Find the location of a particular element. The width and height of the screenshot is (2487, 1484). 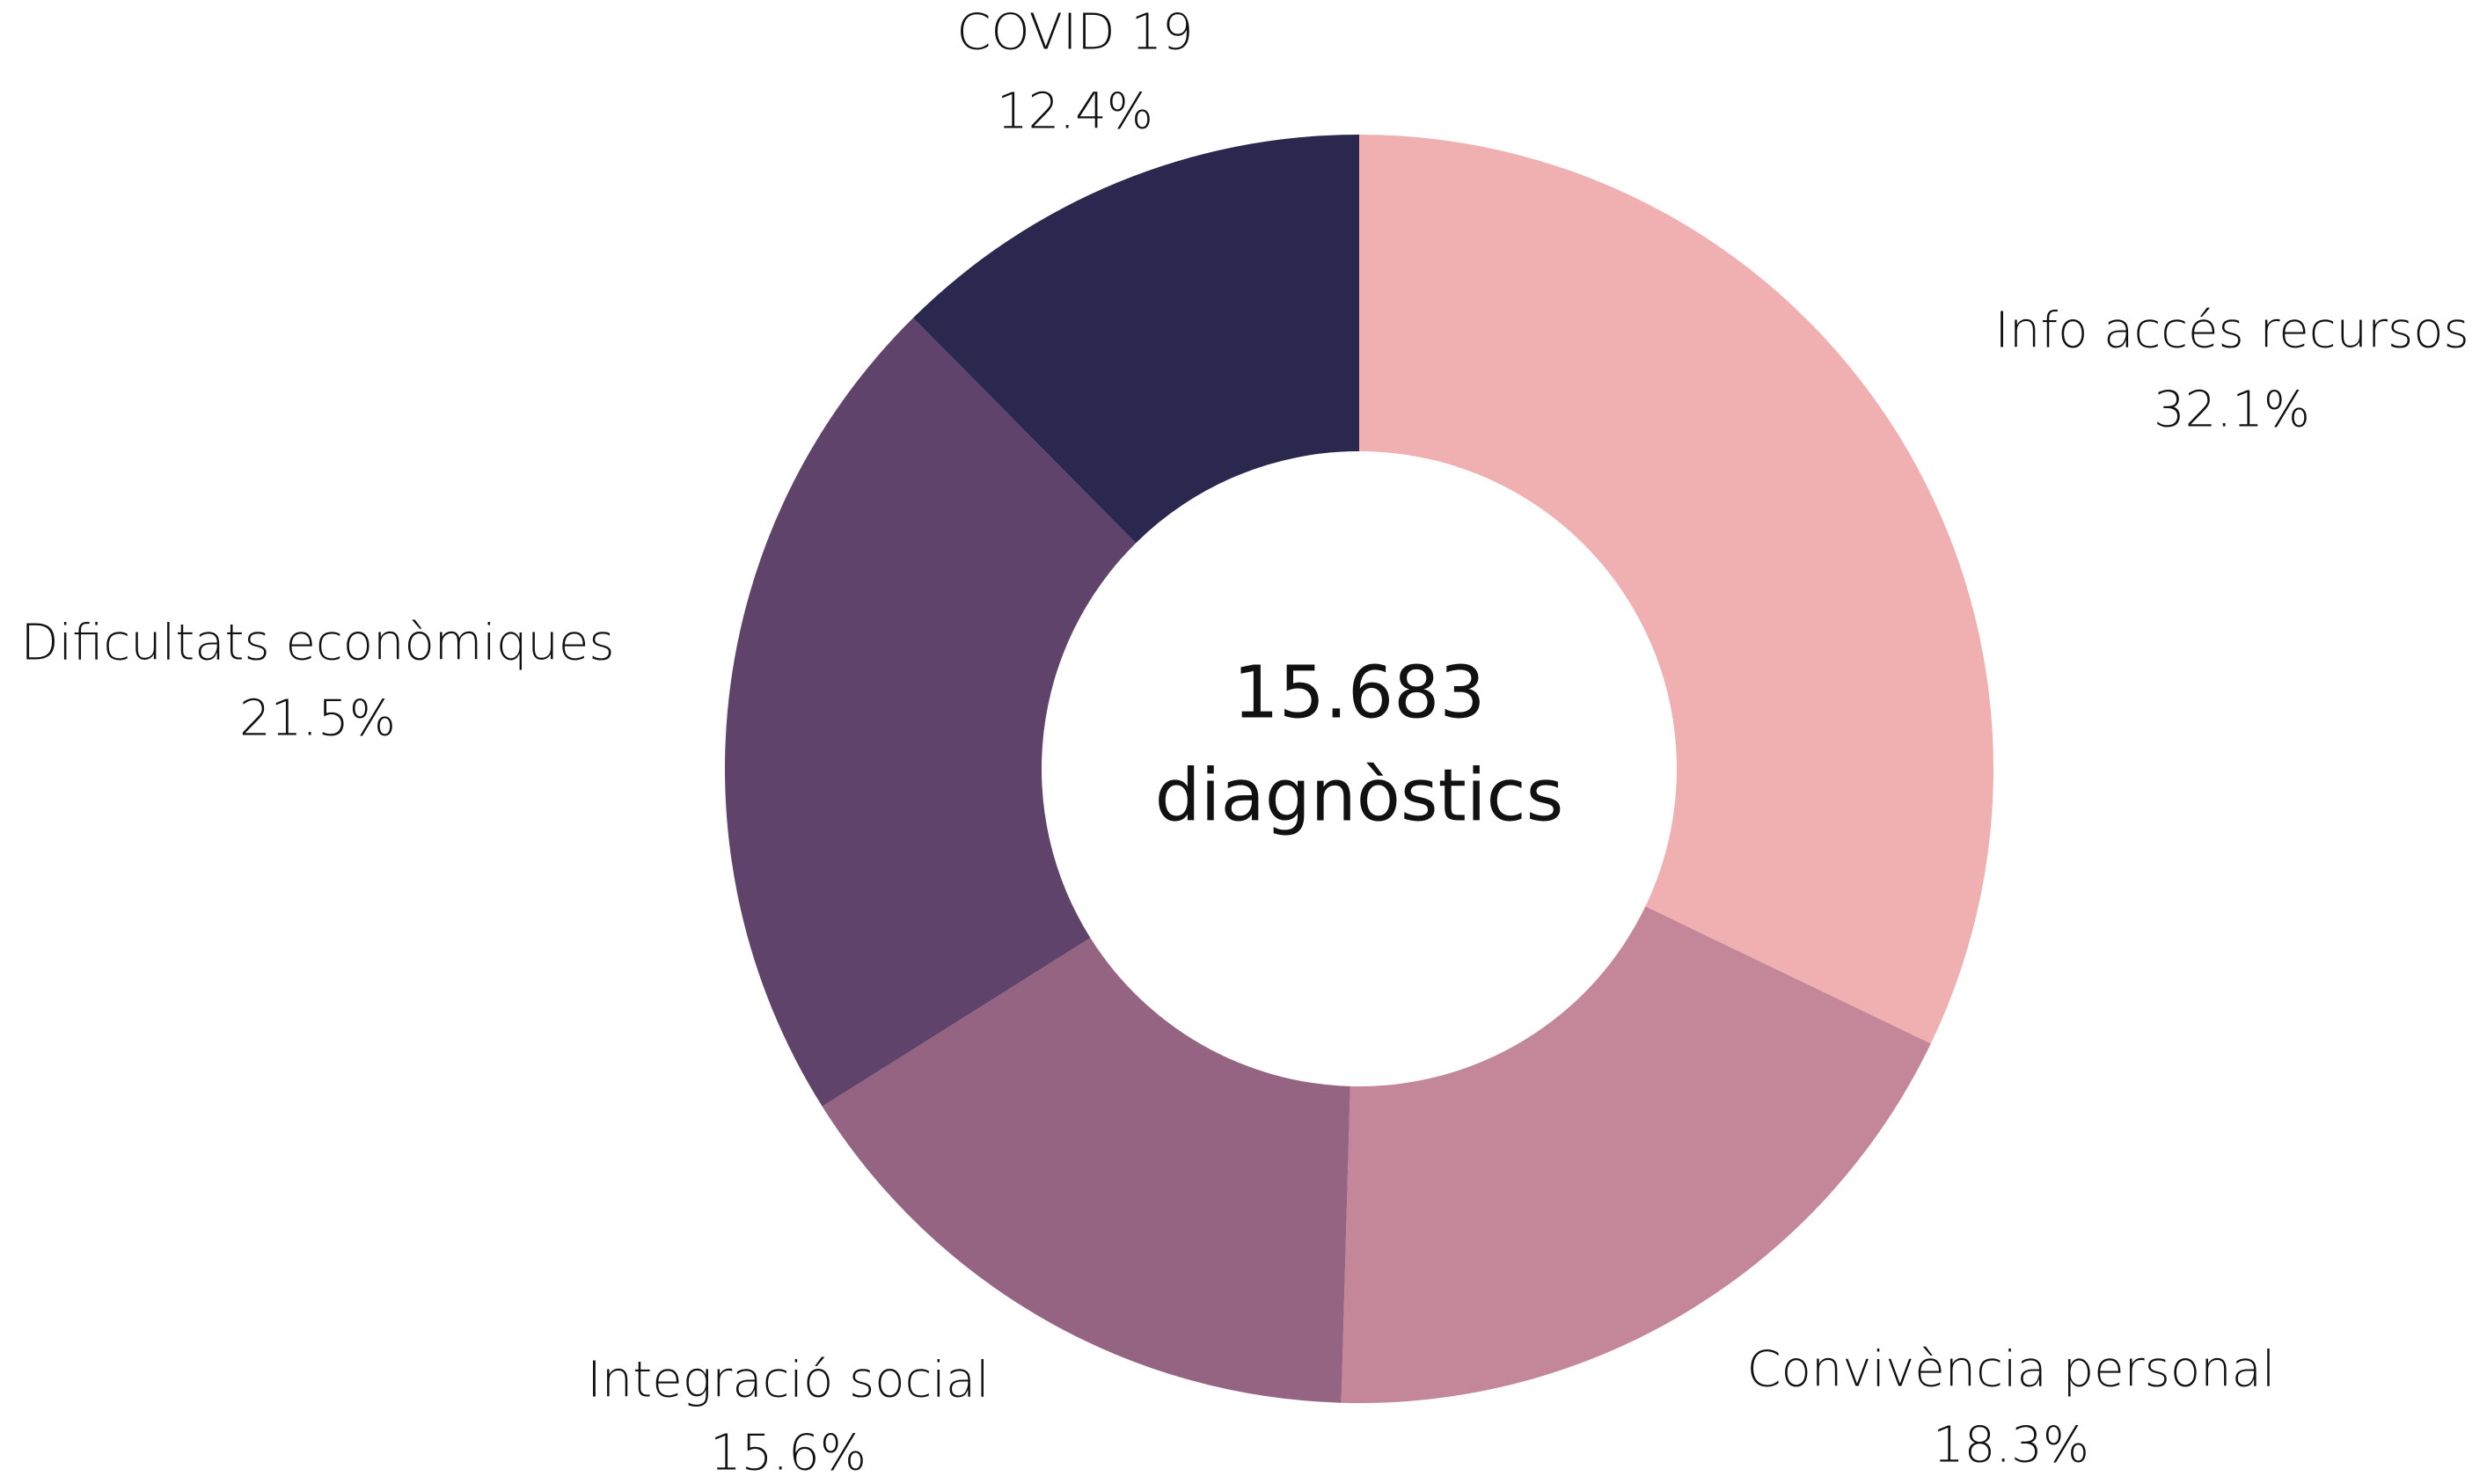

value-label: 32.1% is located at coordinates (2232, 409).